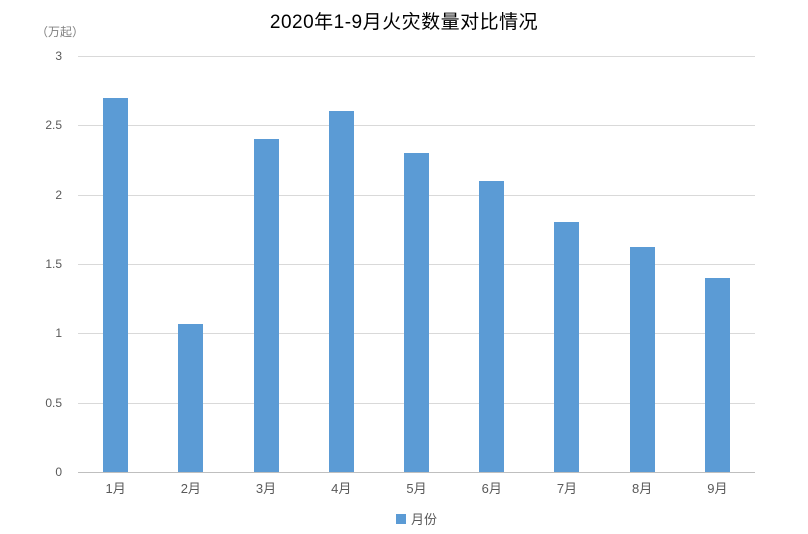  Describe the element at coordinates (416, 488) in the screenshot. I see `x-tick-label-5月: 5月` at that location.